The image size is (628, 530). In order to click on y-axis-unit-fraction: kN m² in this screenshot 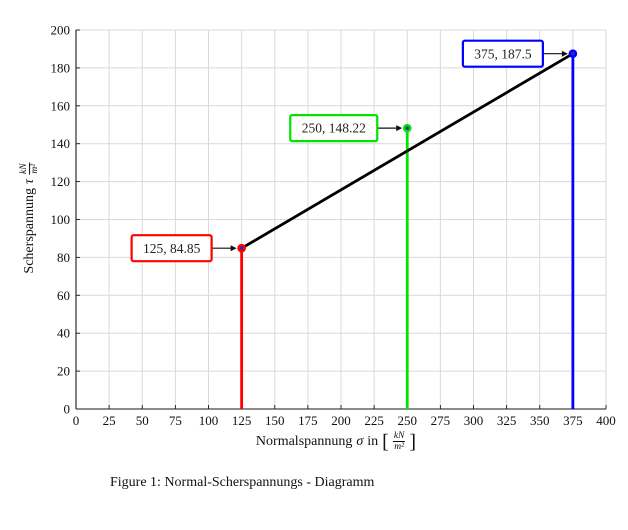, I will do `click(30, 168)`.